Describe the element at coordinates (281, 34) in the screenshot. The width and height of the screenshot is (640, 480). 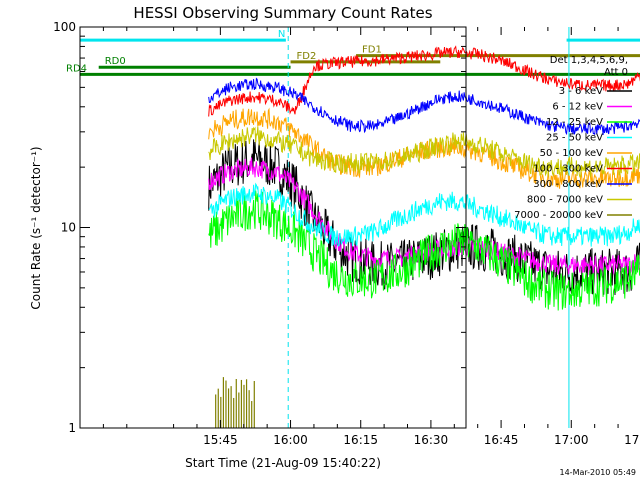
I see `annotation-label: N` at that location.